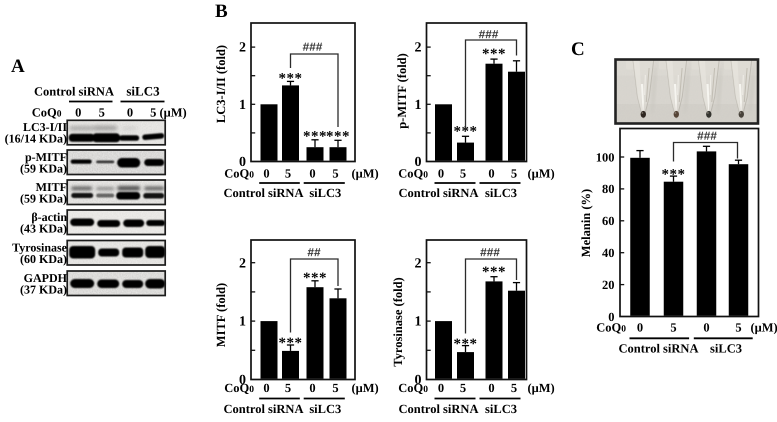 This screenshot has width=777, height=422. I want to click on svg-text: (37 KDa), so click(43, 289).